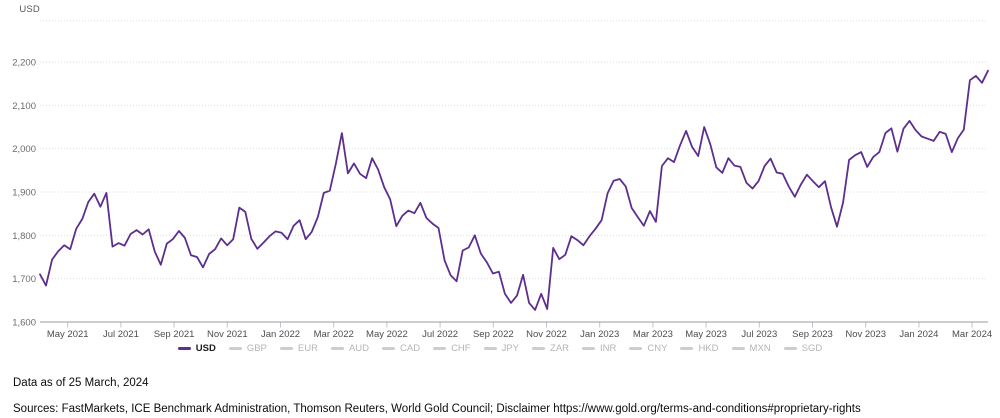  I want to click on x-axis-label: May 2021, so click(68, 334).